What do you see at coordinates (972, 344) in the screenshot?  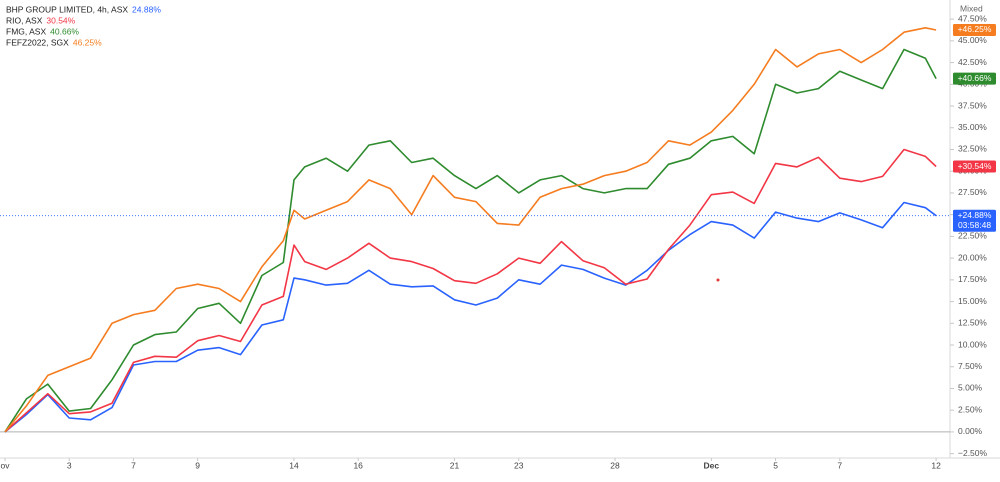 I see `y-tick-label: 10.00%` at bounding box center [972, 344].